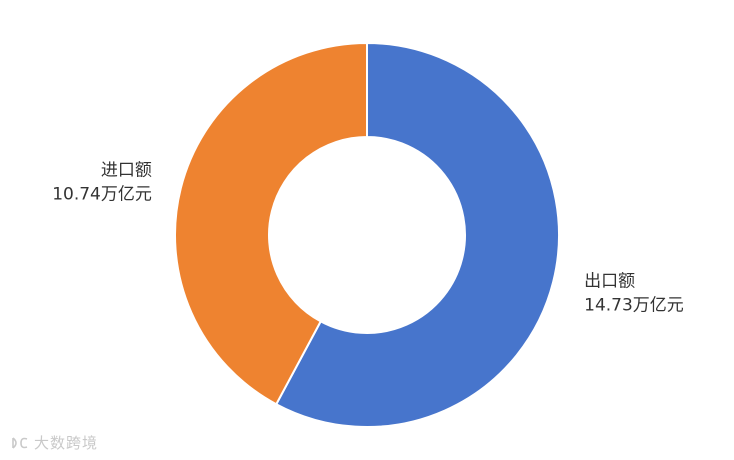 The width and height of the screenshot is (734, 460). I want to click on ds-logo-icon, so click(20, 442).